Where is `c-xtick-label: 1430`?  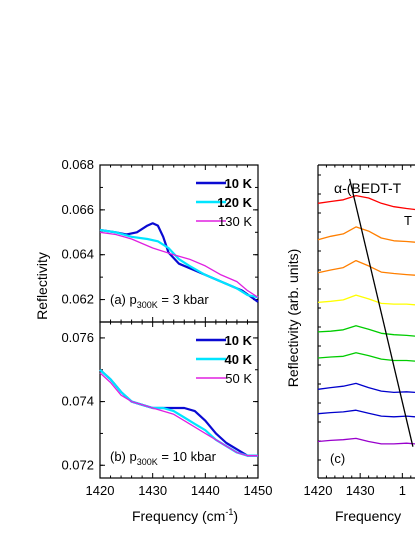
c-xtick-label: 1430 is located at coordinates (360, 490).